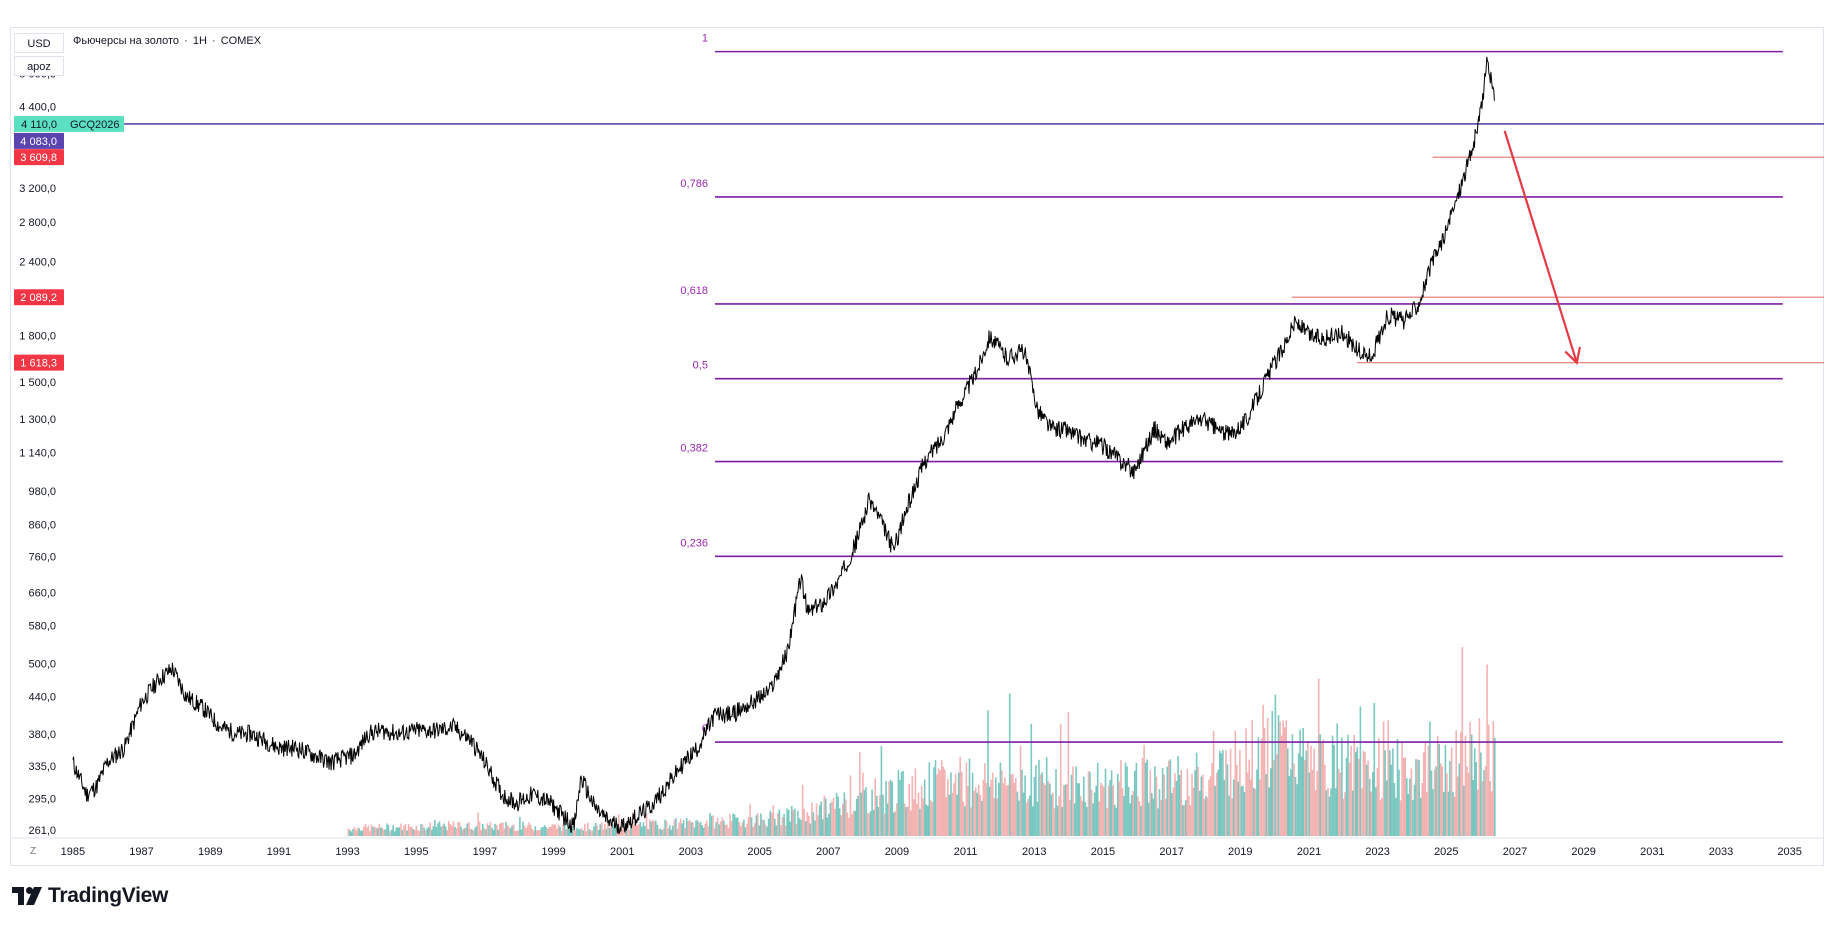 This screenshot has width=1835, height=925. Describe the element at coordinates (39, 43) in the screenshot. I see `currency-button: USD` at that location.